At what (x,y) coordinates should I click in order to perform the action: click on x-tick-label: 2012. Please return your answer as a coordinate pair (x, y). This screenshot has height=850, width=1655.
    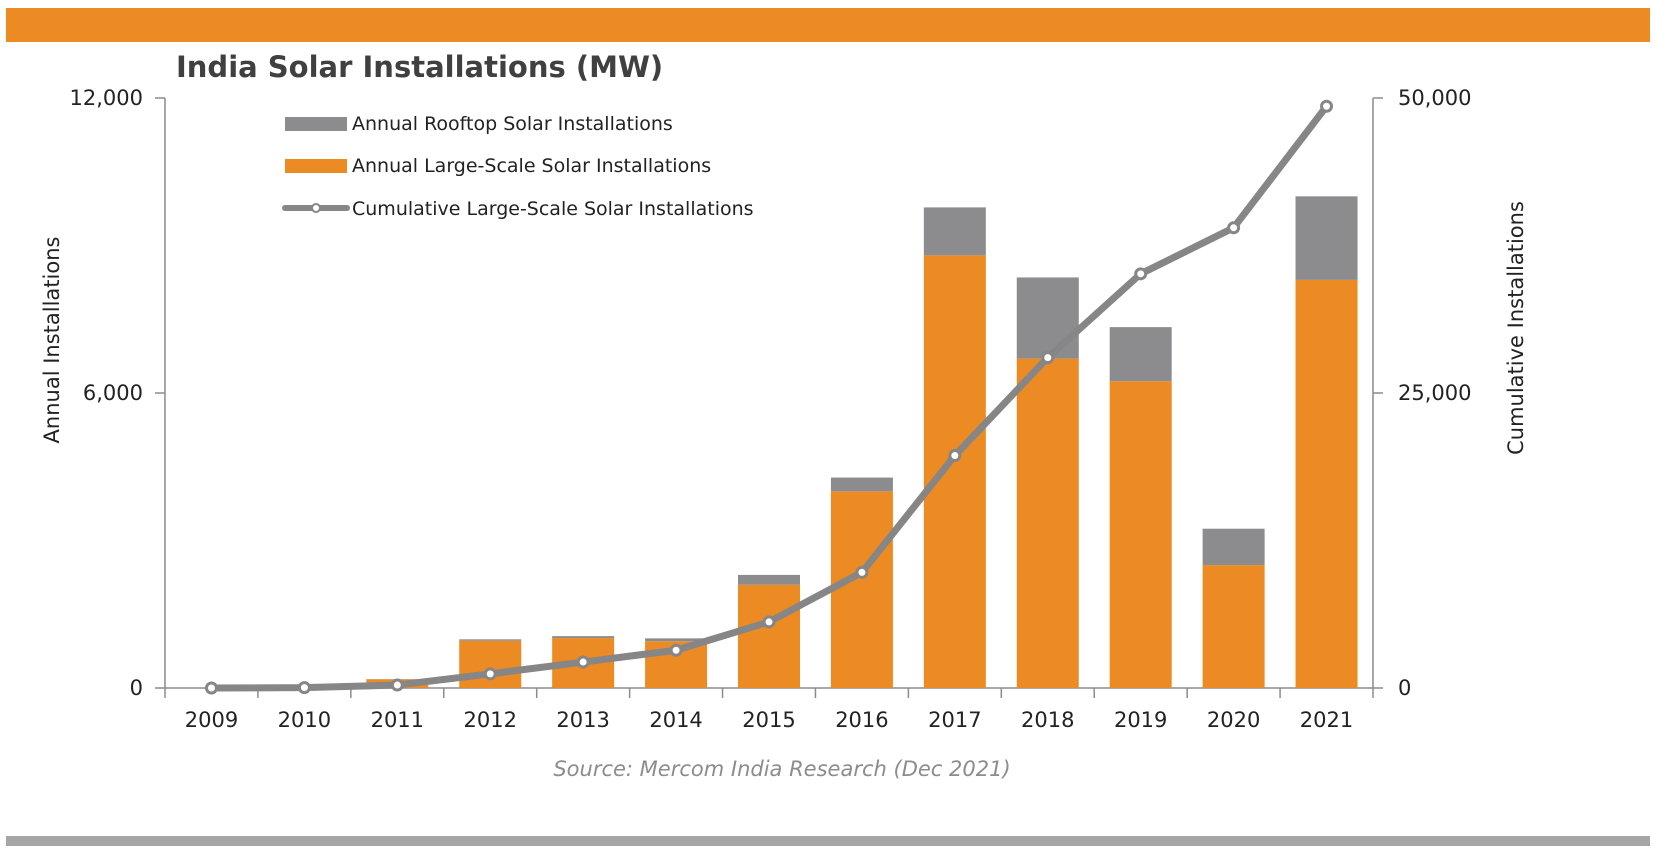
    Looking at the image, I should click on (490, 720).